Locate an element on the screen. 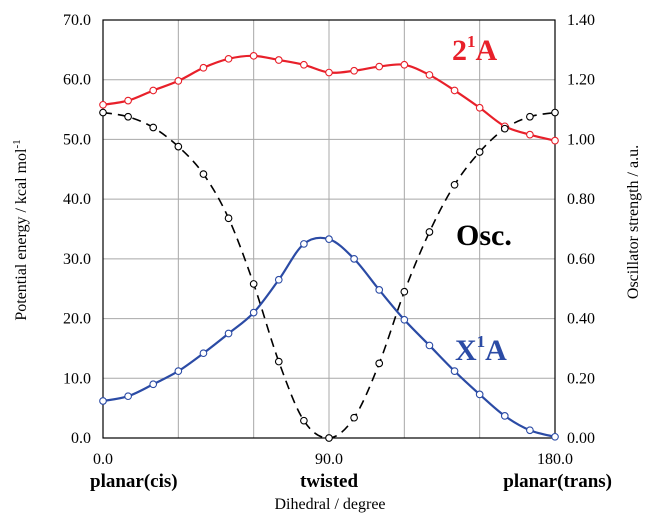  x-category-label: planar(cis) is located at coordinates (134, 481).